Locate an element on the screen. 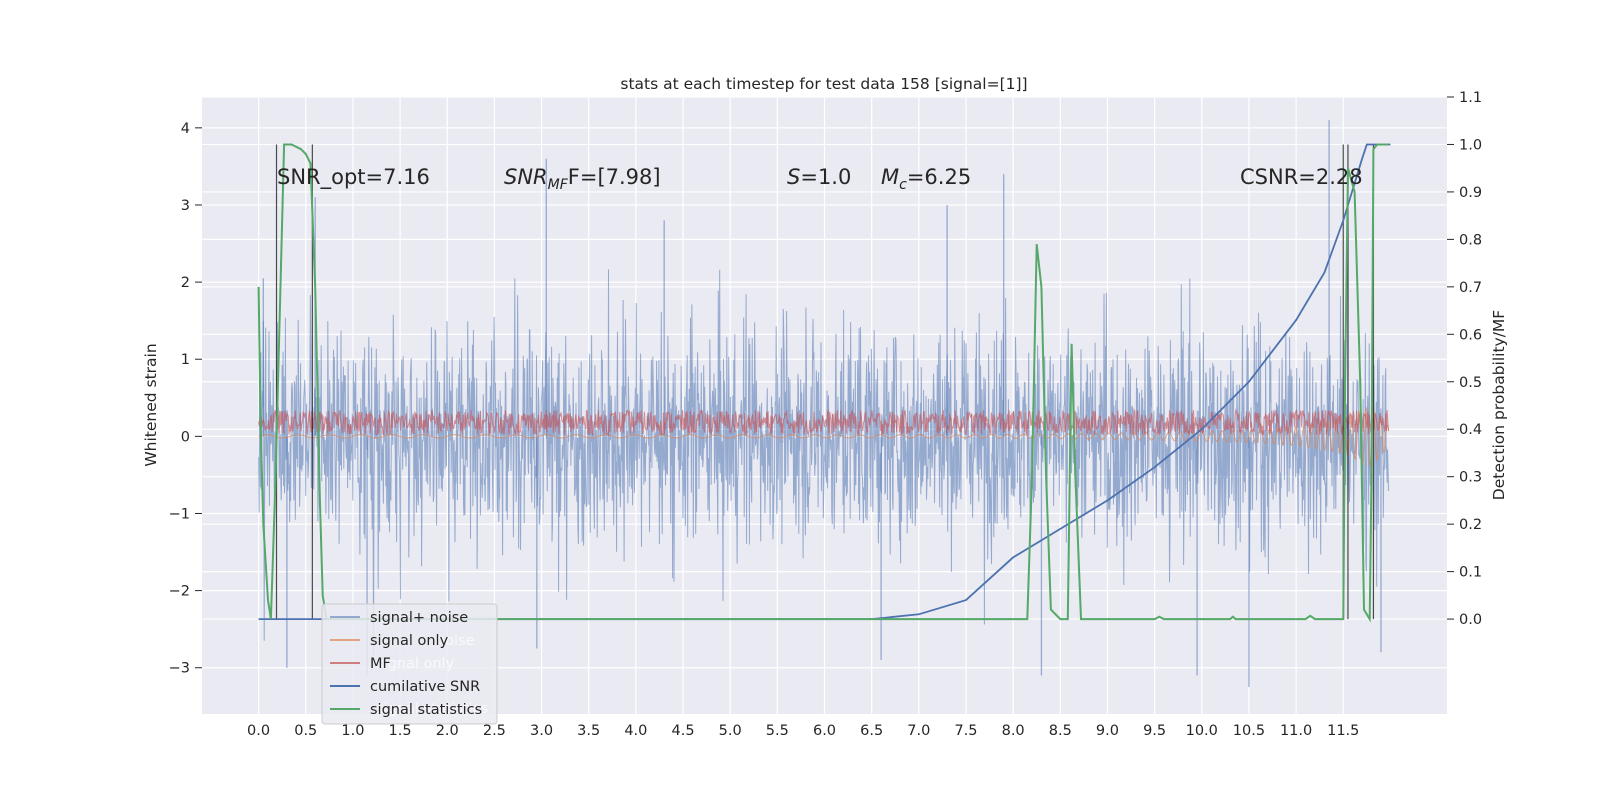  y-tick-label-right: 0.3 is located at coordinates (1470, 478).